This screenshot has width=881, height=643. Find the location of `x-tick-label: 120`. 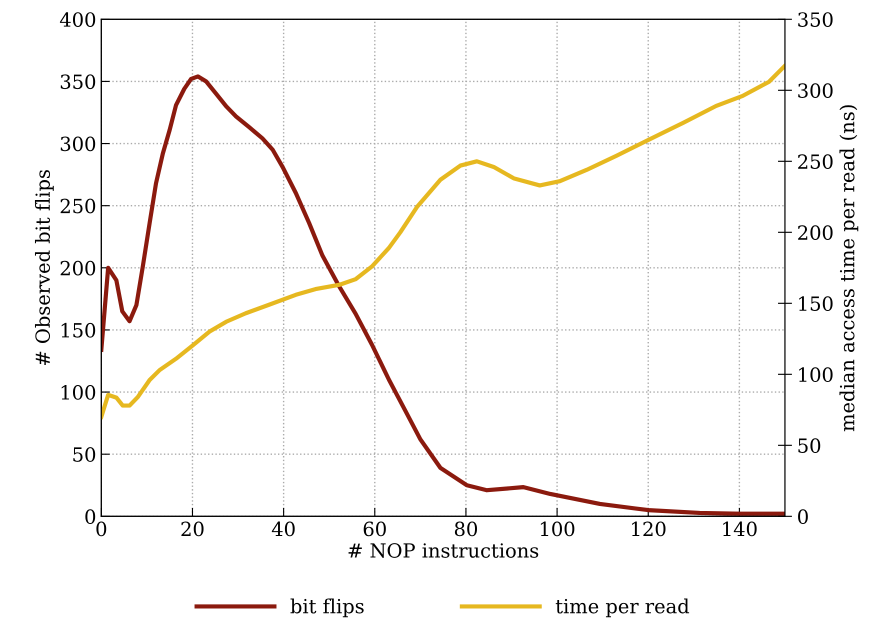

x-tick-label: 120 is located at coordinates (649, 529).